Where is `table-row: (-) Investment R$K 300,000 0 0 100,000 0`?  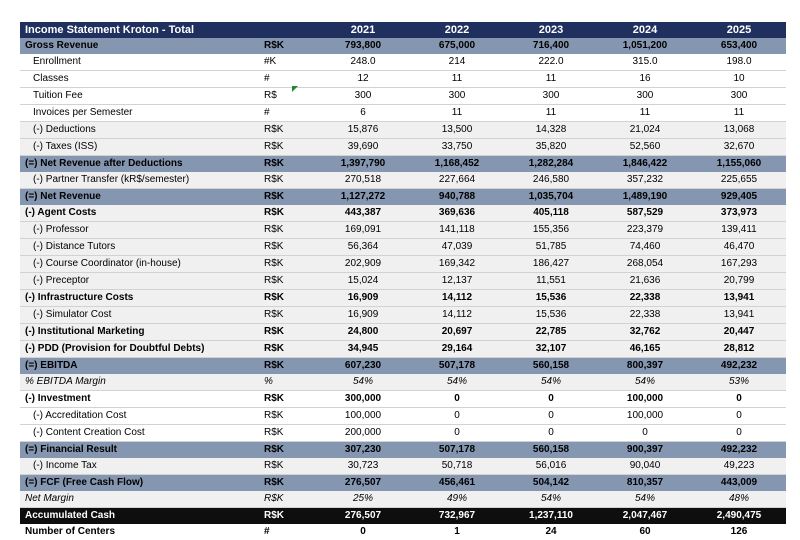
table-row: (-) Investment R$K 300,000 0 0 100,000 0 is located at coordinates (403, 399).